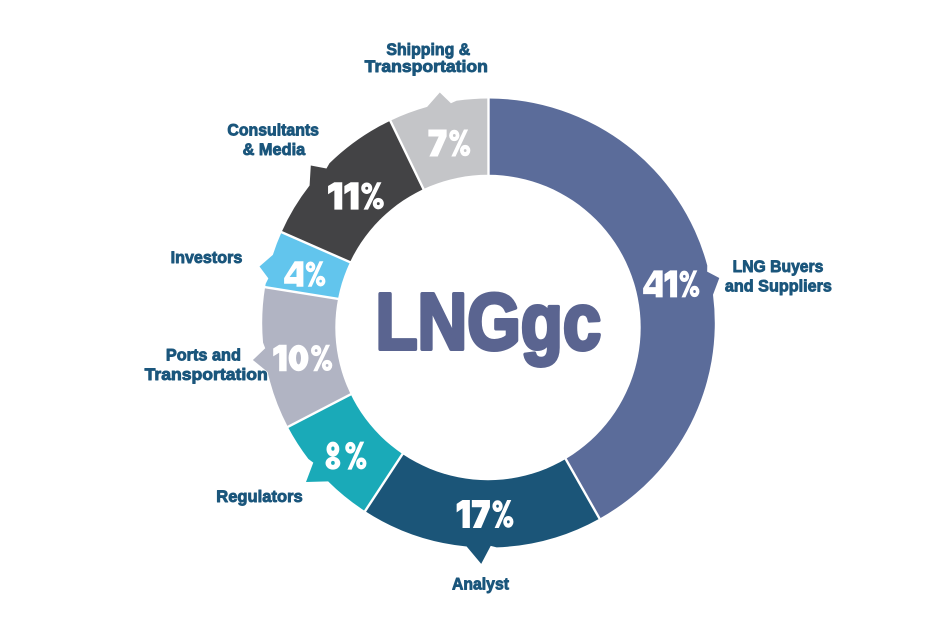 The height and width of the screenshot is (623, 933). I want to click on svg-text: & Media, so click(274, 149).